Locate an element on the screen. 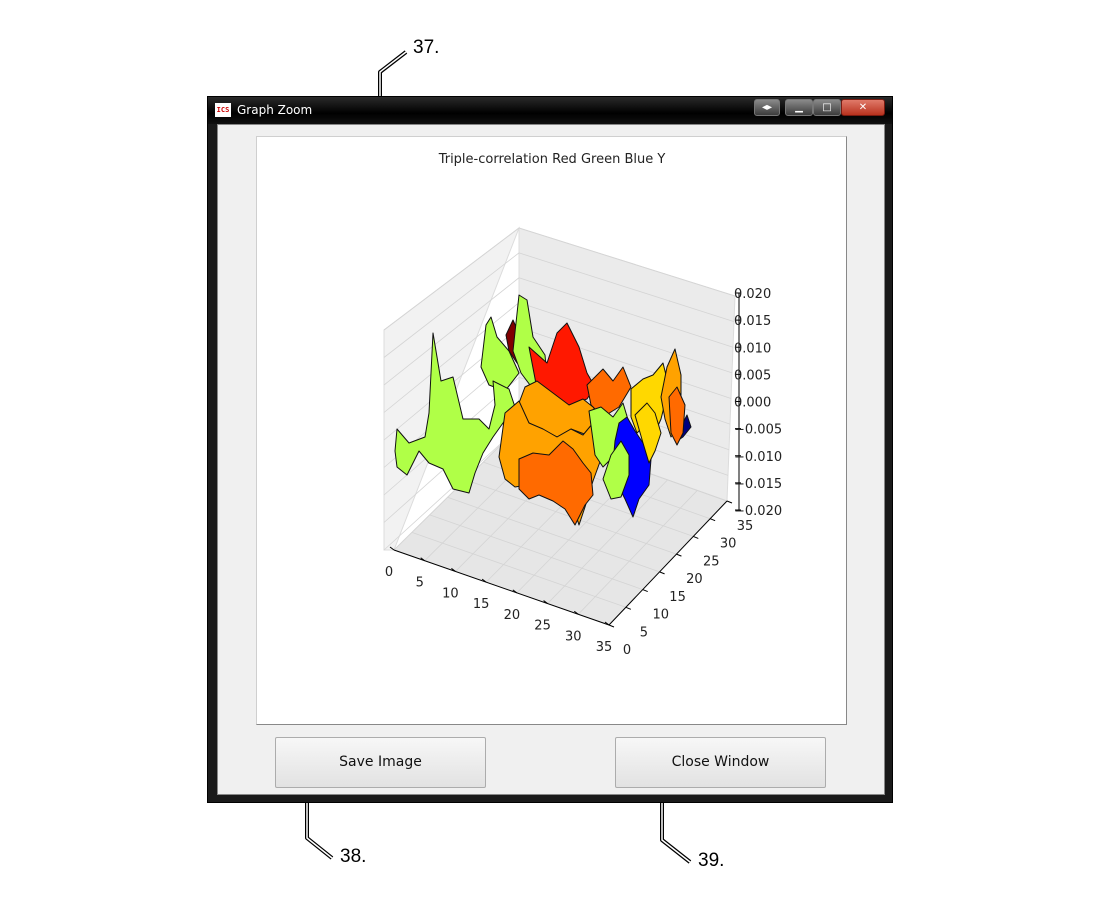  y-tick-label: 5 is located at coordinates (644, 632).